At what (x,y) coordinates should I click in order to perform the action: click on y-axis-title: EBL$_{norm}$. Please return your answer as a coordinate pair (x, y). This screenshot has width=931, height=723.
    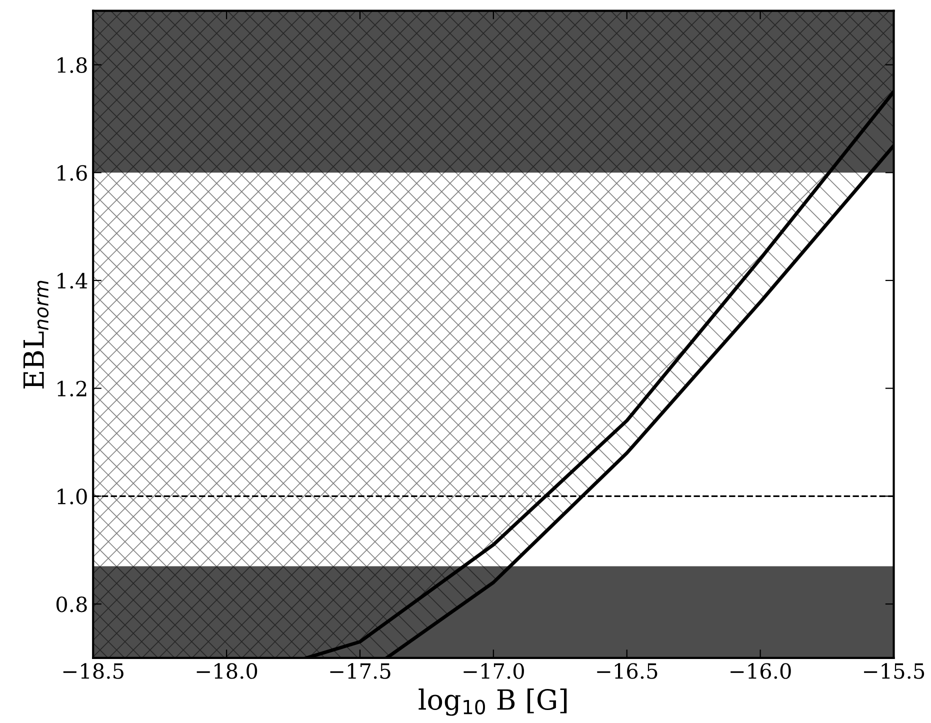
    Looking at the image, I should click on (36, 334).